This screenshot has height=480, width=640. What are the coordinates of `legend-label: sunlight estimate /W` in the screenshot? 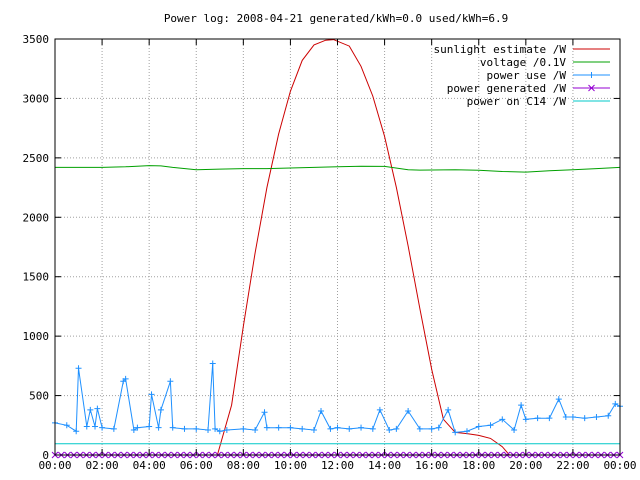 It's located at (500, 49).